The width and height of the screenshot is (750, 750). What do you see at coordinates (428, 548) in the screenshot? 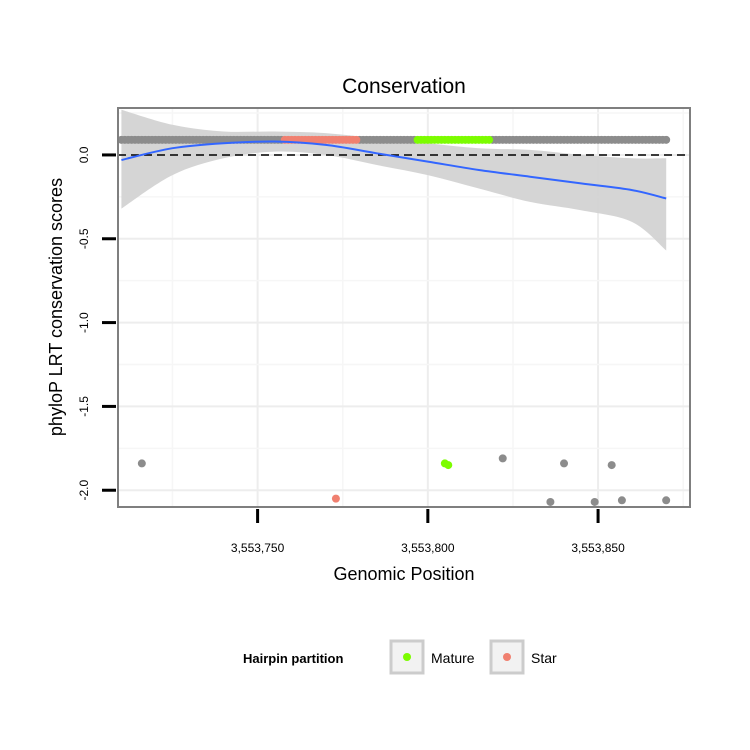
I see `x-tick-label: 3,553,800` at bounding box center [428, 548].